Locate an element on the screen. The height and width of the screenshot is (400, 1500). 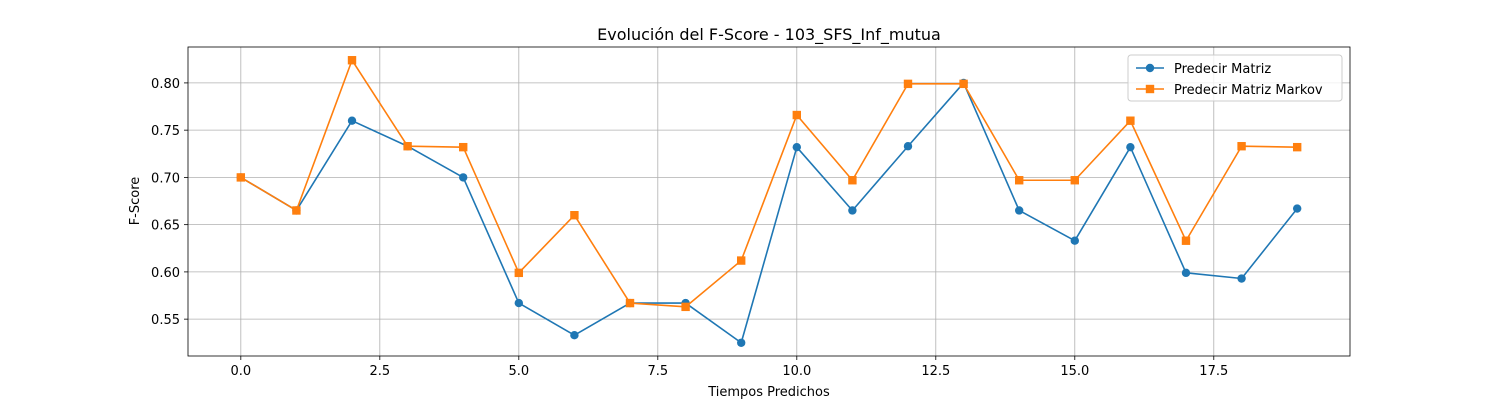
y-tick-label: 0.60 is located at coordinates (165, 273).